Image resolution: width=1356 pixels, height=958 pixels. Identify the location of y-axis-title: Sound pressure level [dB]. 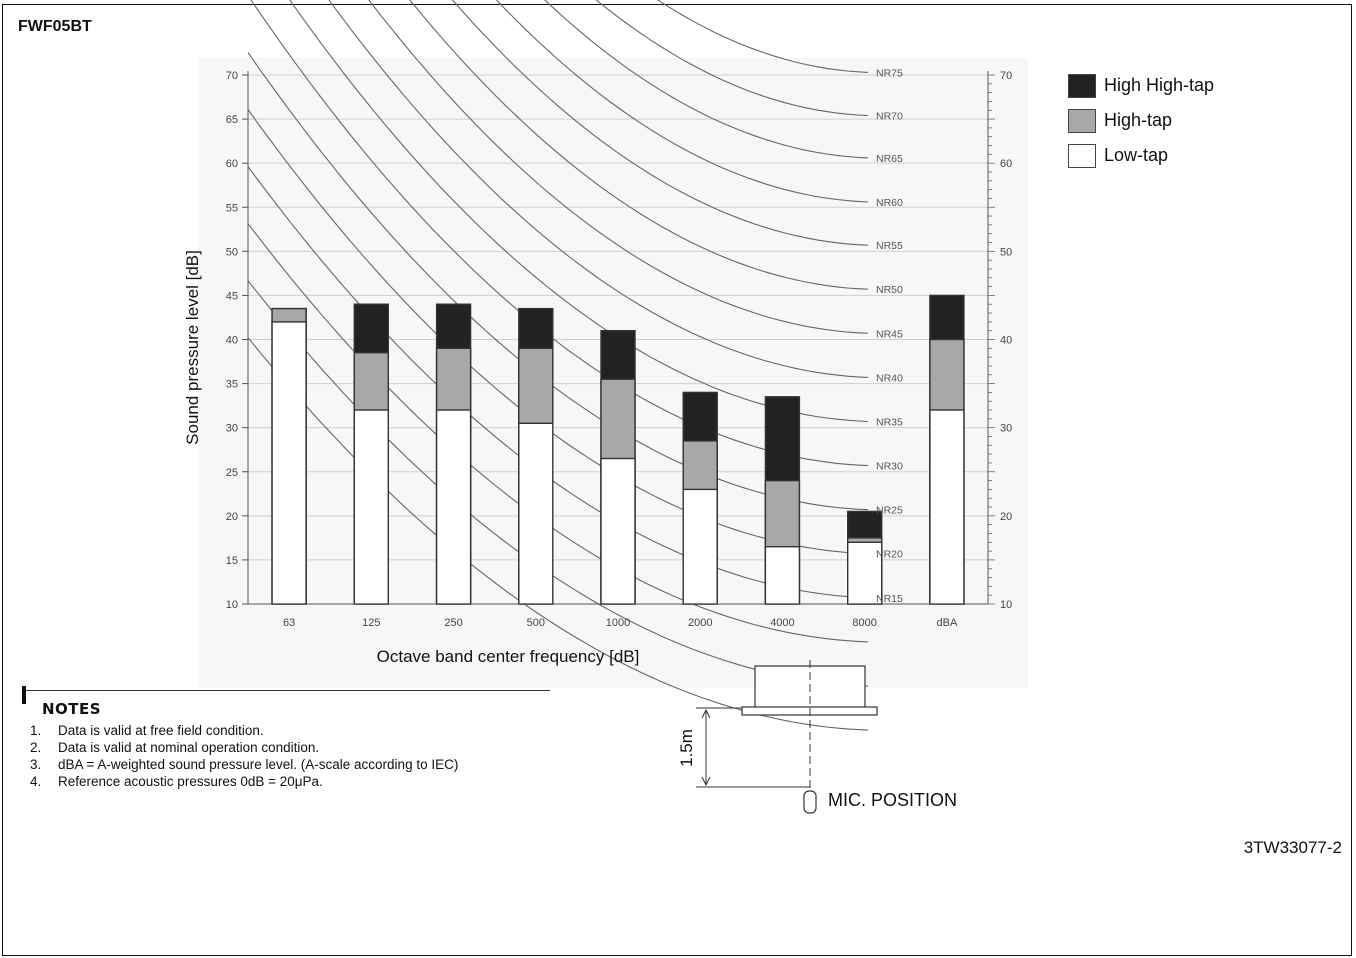
(192, 347).